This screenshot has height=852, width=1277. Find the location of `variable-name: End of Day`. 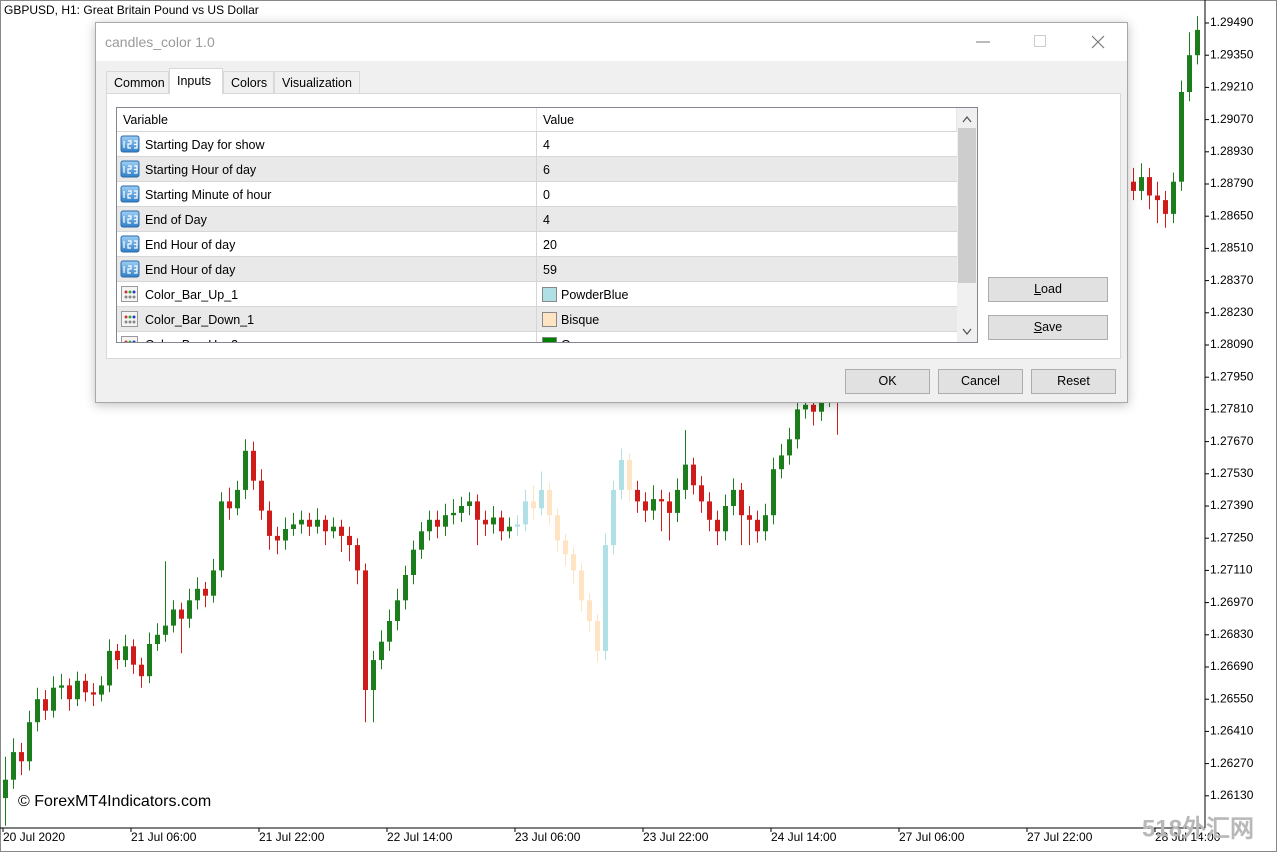

variable-name: End of Day is located at coordinates (176, 220).